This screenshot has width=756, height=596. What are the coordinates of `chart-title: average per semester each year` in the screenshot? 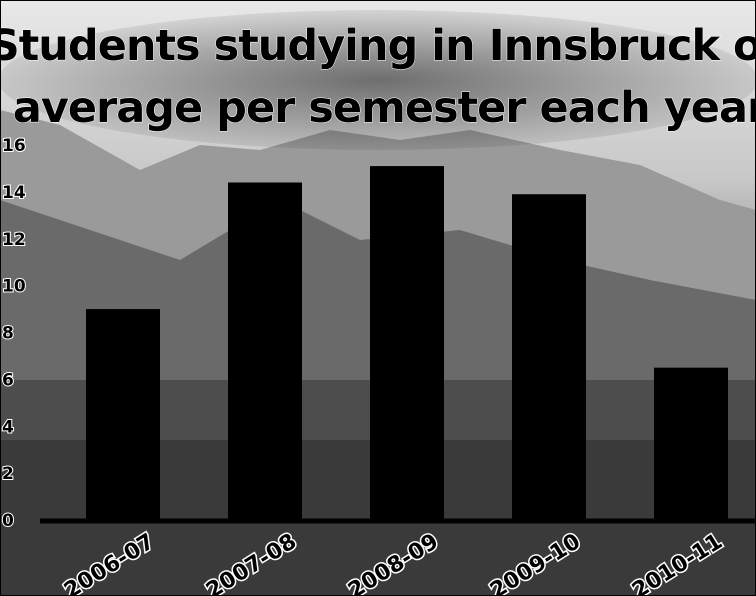 It's located at (384, 108).